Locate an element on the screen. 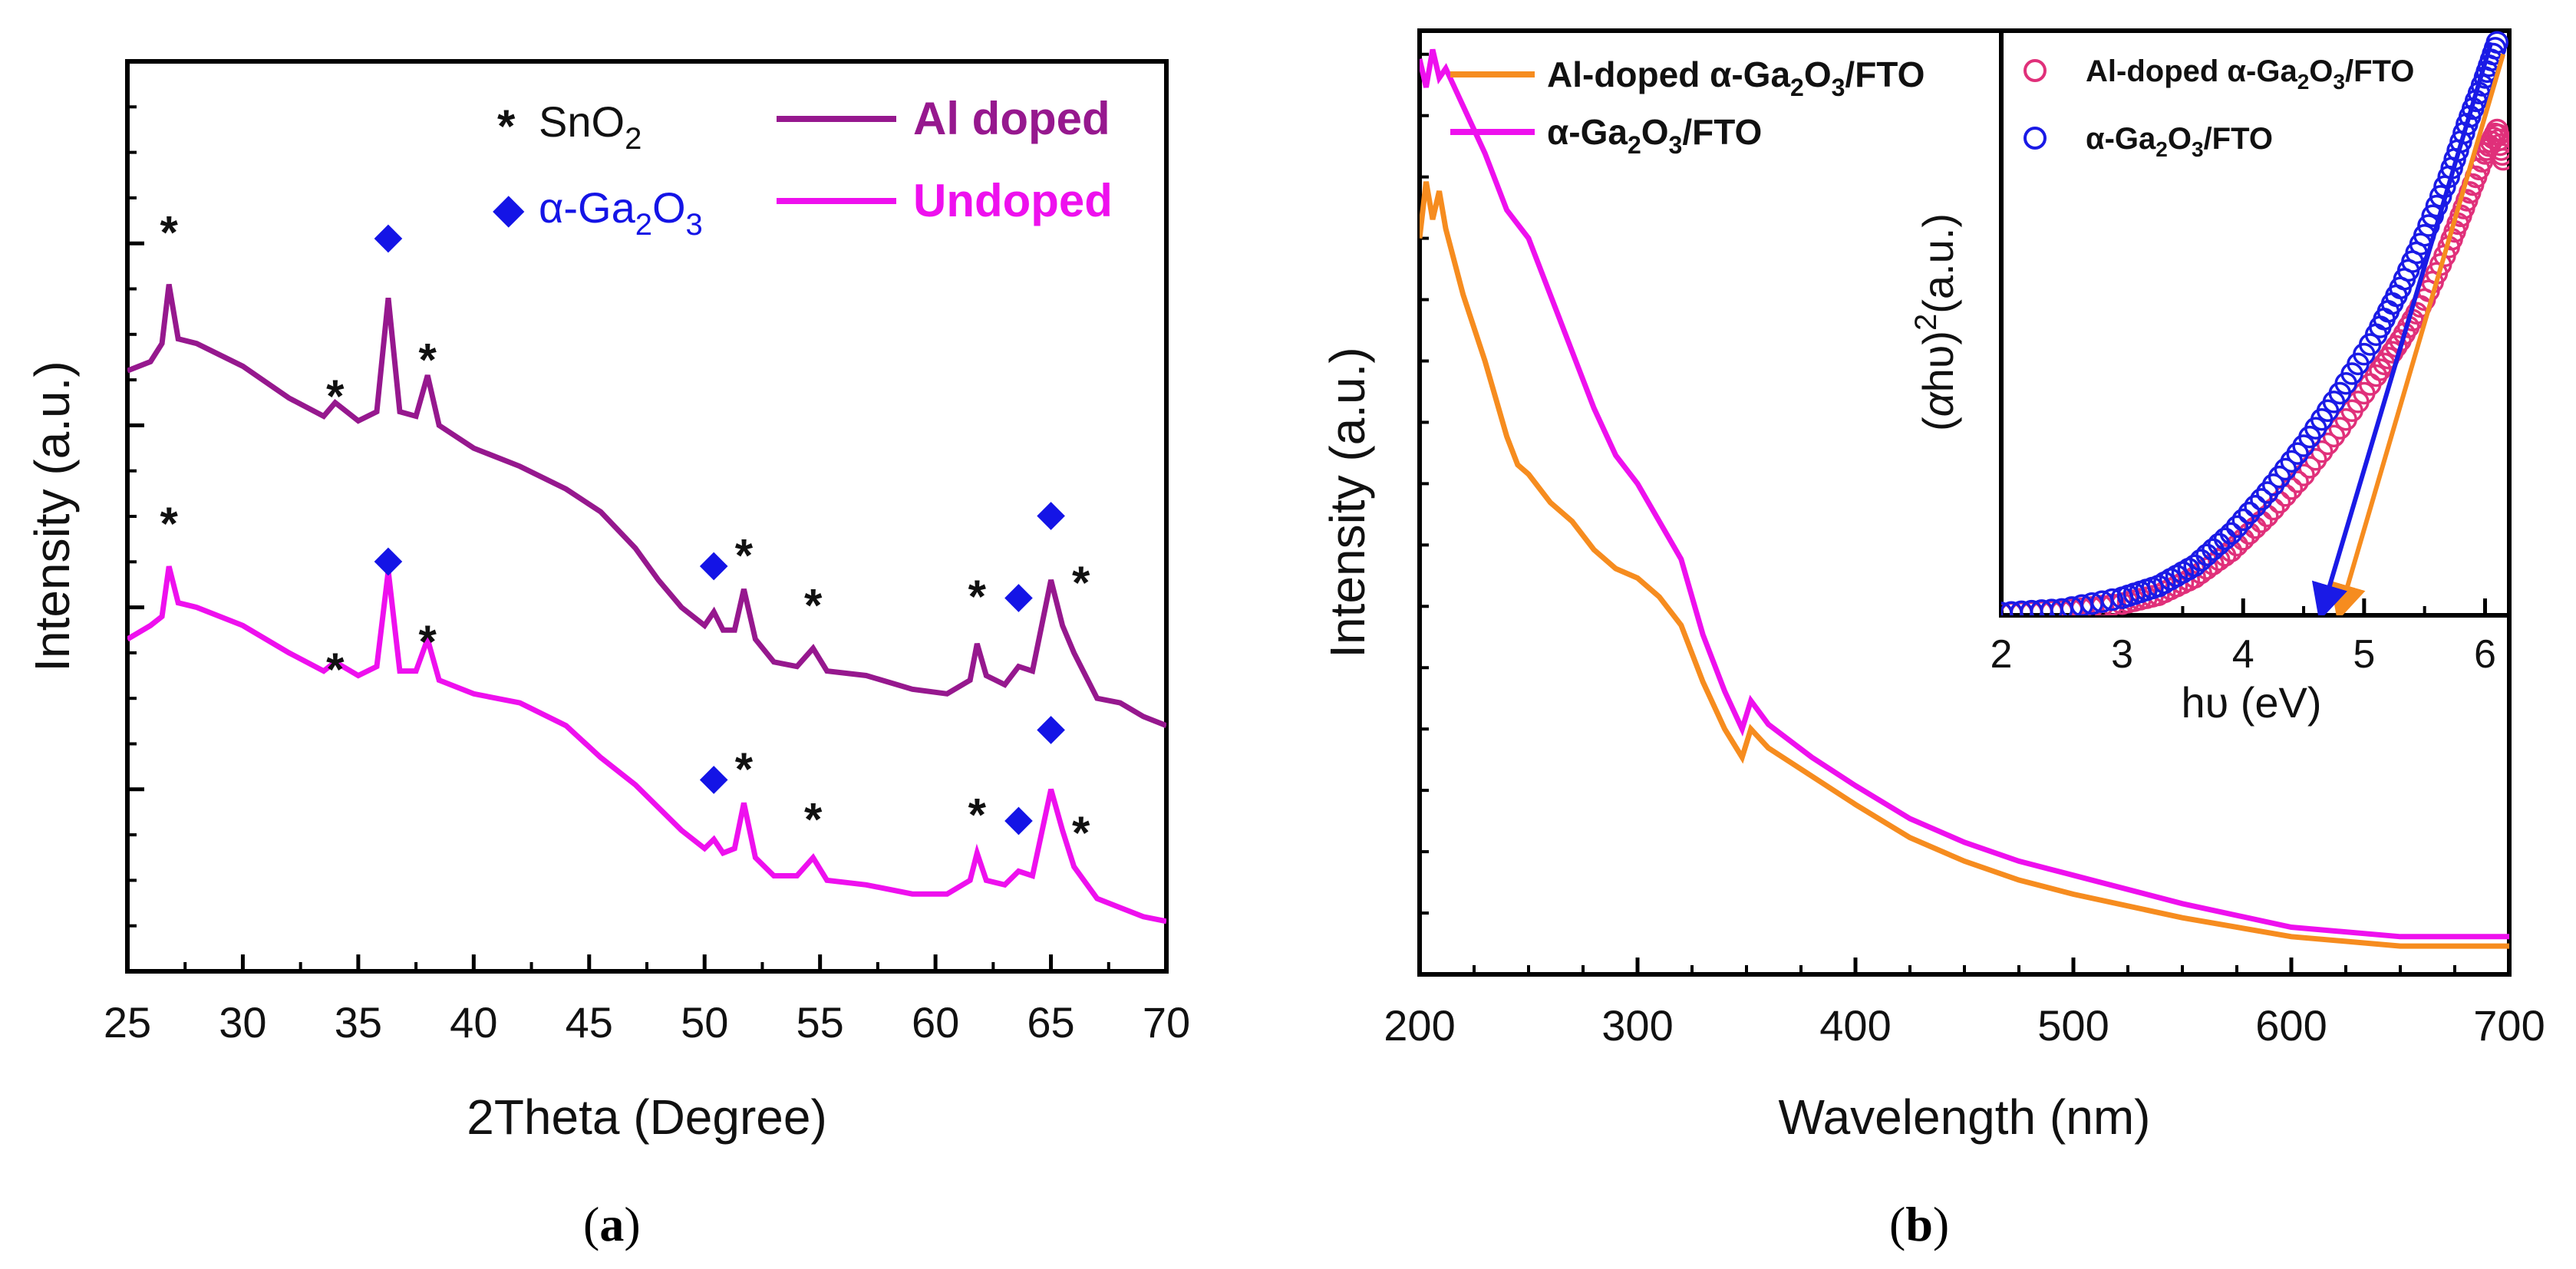 The height and width of the screenshot is (1269, 2576). panel-b-x-ticks: 200 300 400 500 600 700 is located at coordinates (1964, 1004).